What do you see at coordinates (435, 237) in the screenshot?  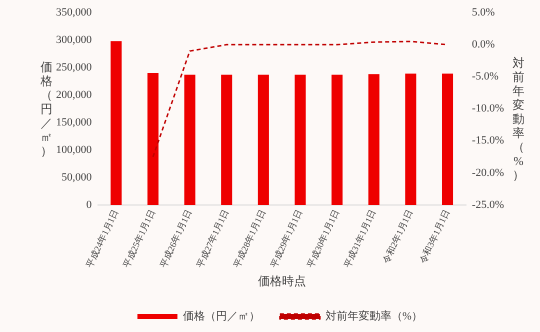 I see `x-tick-label: 令和3年1月1日` at bounding box center [435, 237].